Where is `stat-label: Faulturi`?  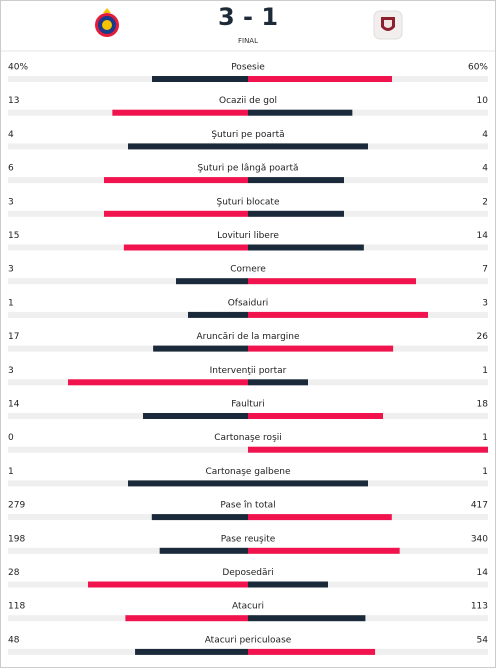
stat-label: Faulturi is located at coordinates (248, 405).